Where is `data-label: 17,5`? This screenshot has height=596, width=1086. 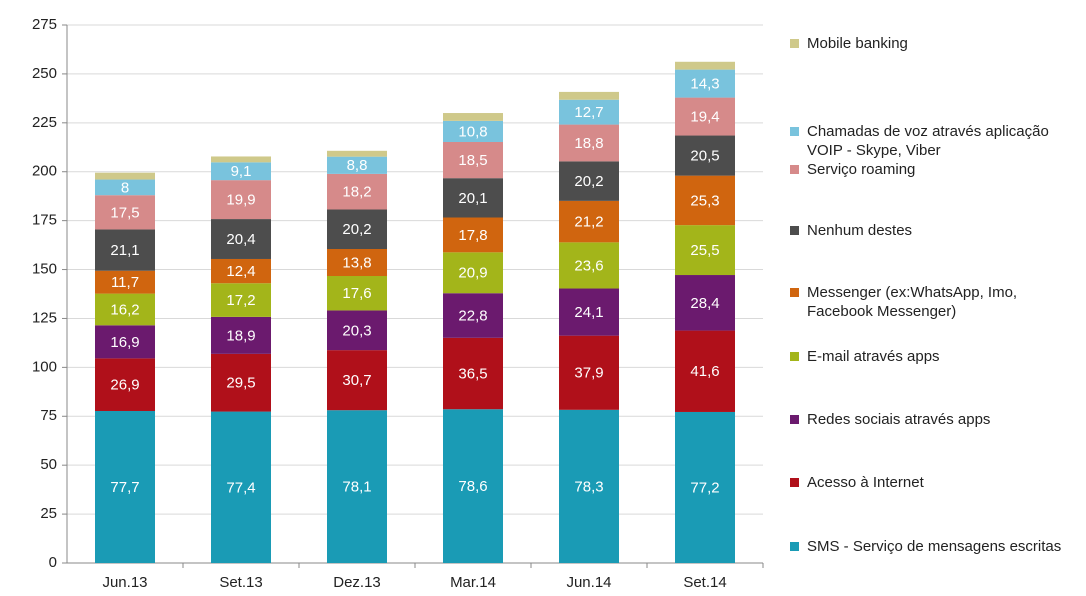 data-label: 17,5 is located at coordinates (124, 212).